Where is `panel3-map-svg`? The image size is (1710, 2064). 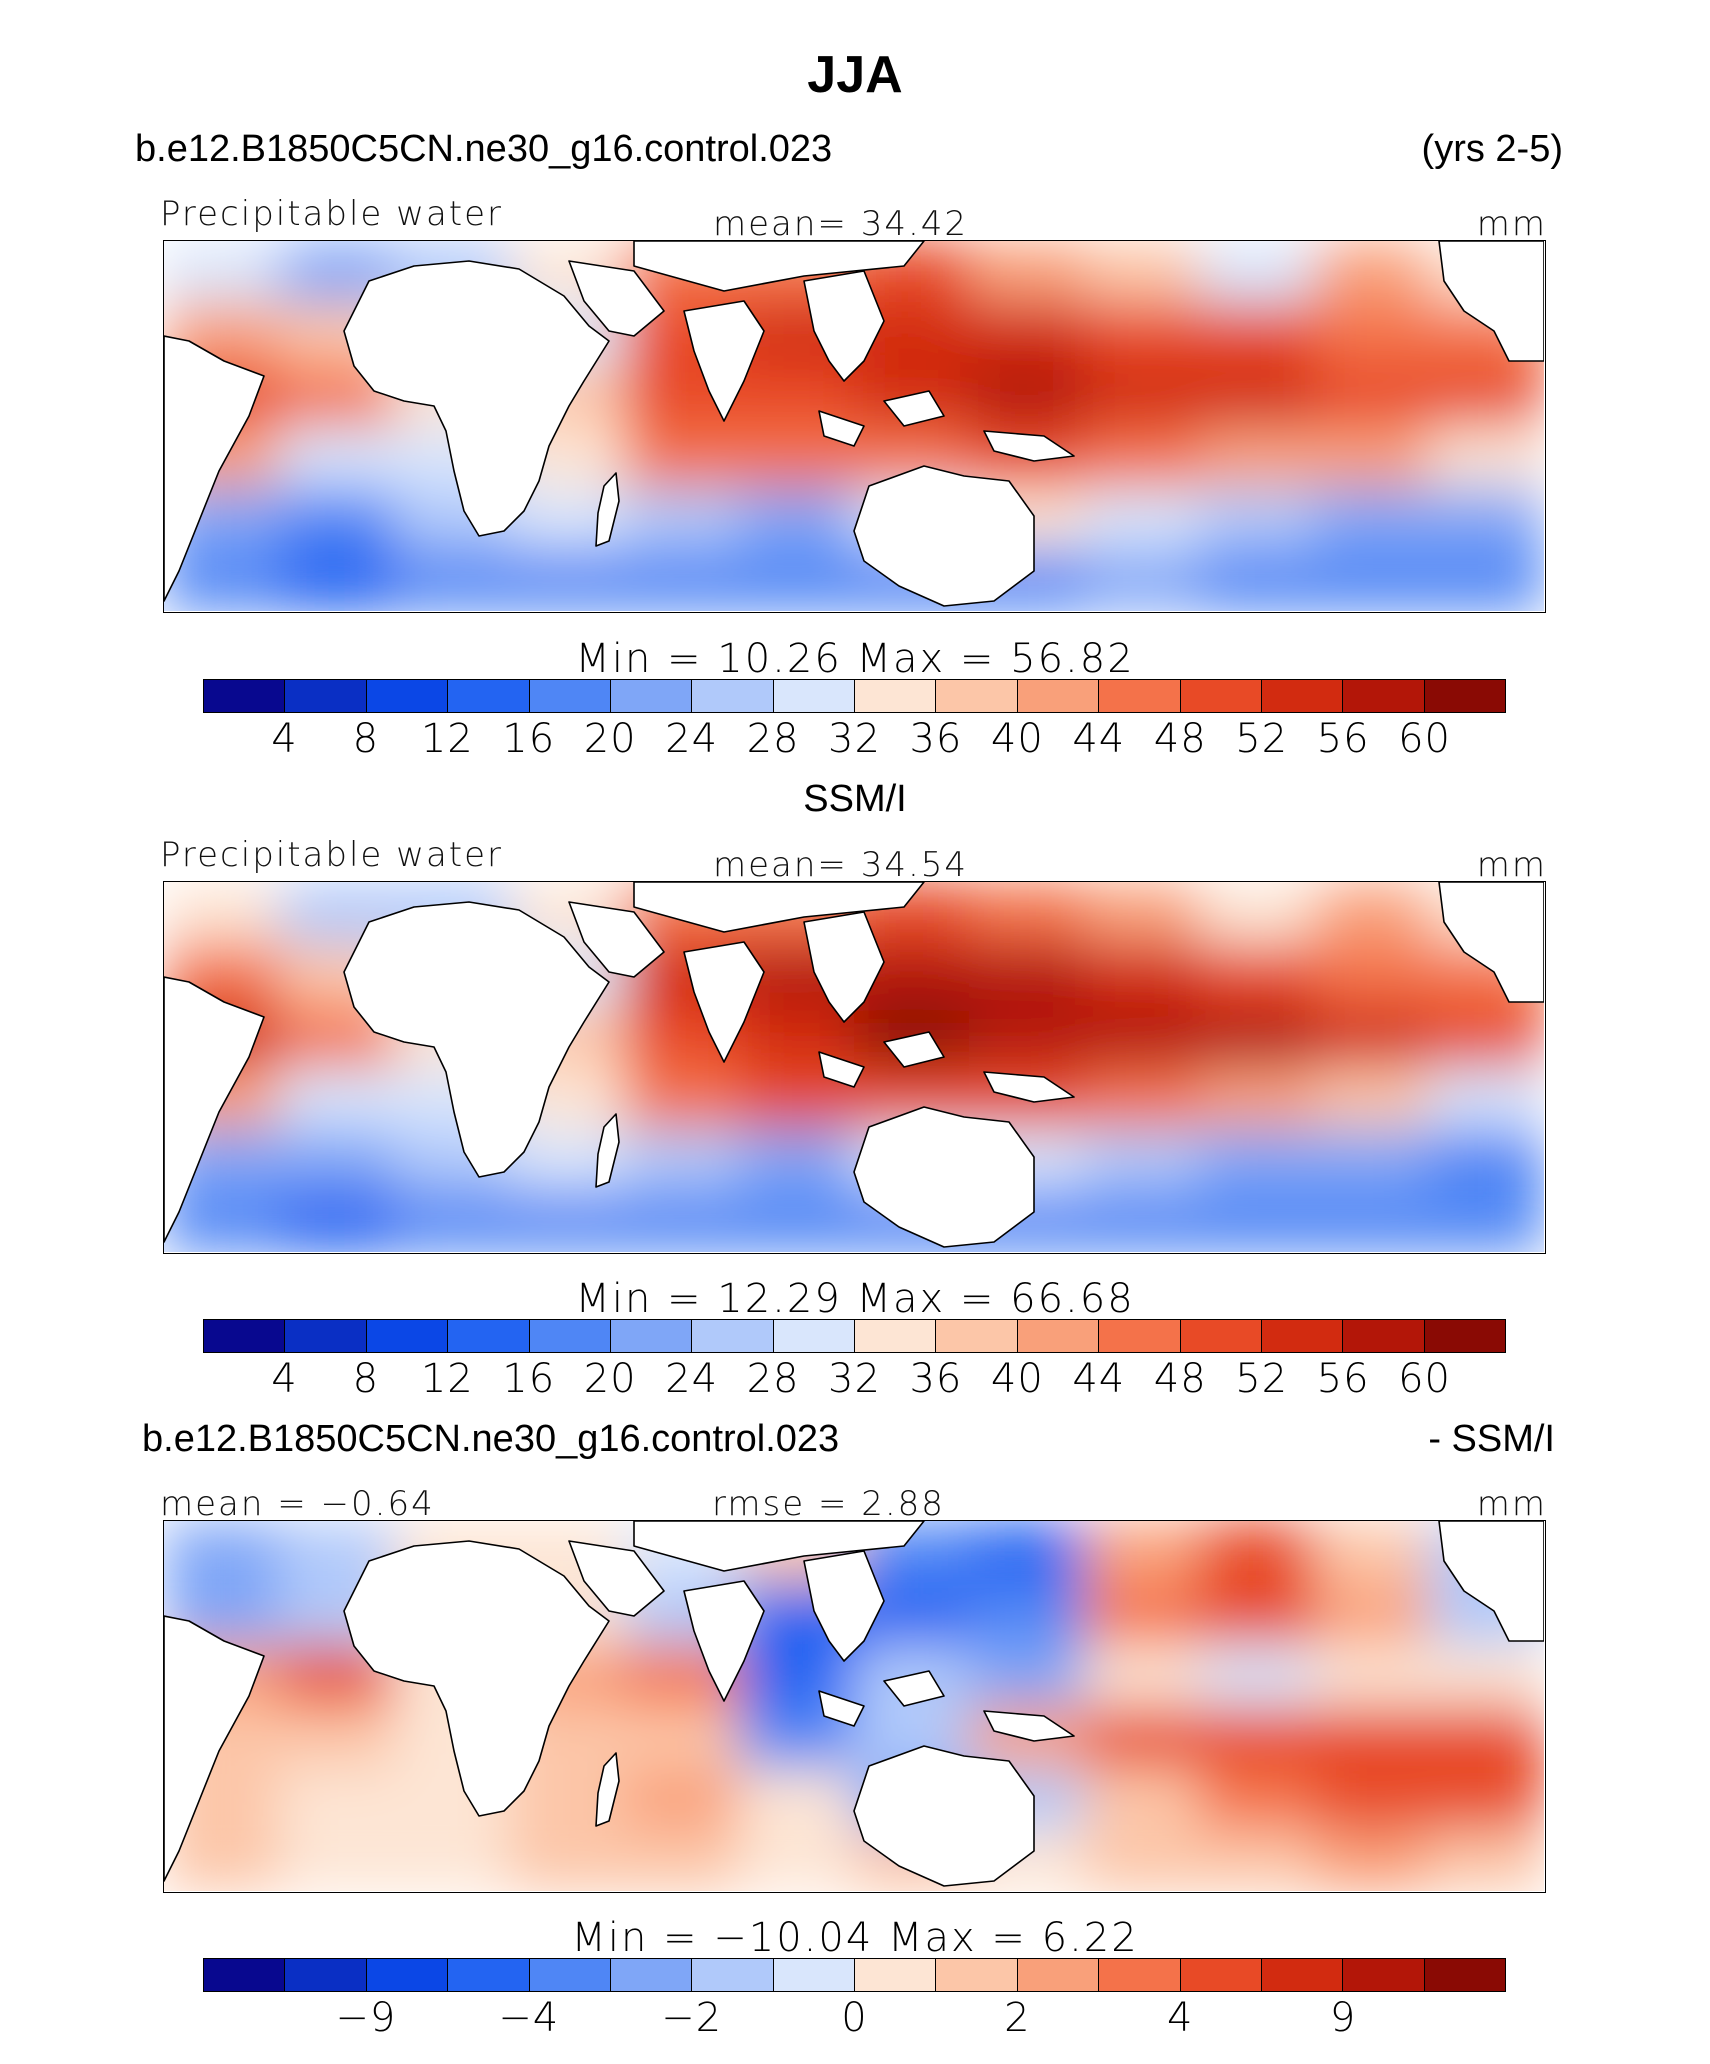
panel3-map-svg is located at coordinates (854, 1706).